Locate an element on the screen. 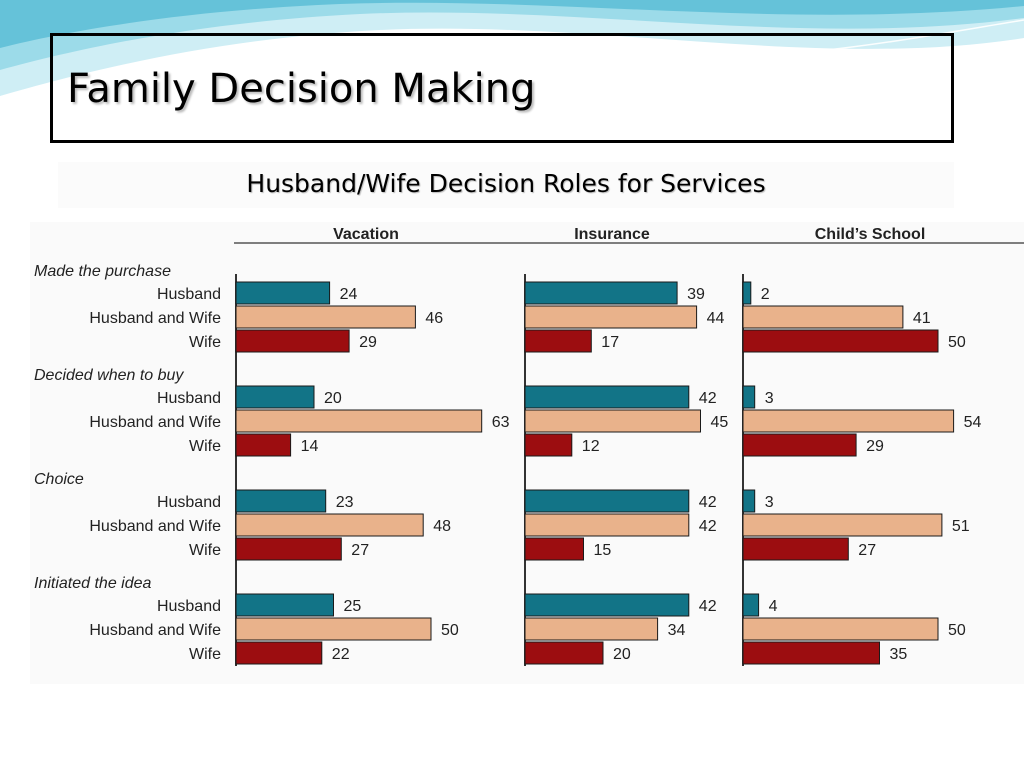  row-label-3-2: Wife is located at coordinates (205, 654).